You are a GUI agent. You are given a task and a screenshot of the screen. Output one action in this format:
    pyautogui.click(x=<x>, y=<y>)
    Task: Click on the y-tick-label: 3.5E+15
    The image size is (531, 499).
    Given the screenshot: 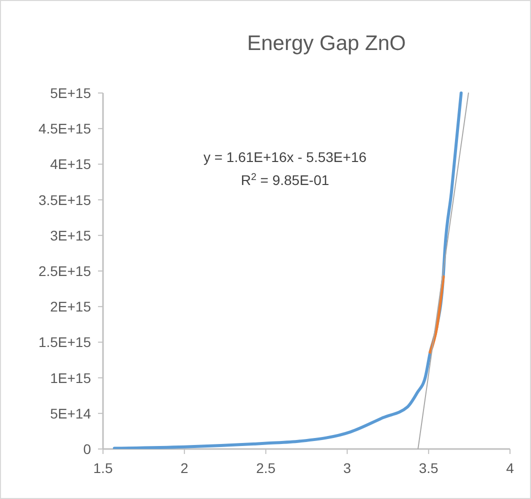 What is the action you would take?
    pyautogui.click(x=65, y=200)
    